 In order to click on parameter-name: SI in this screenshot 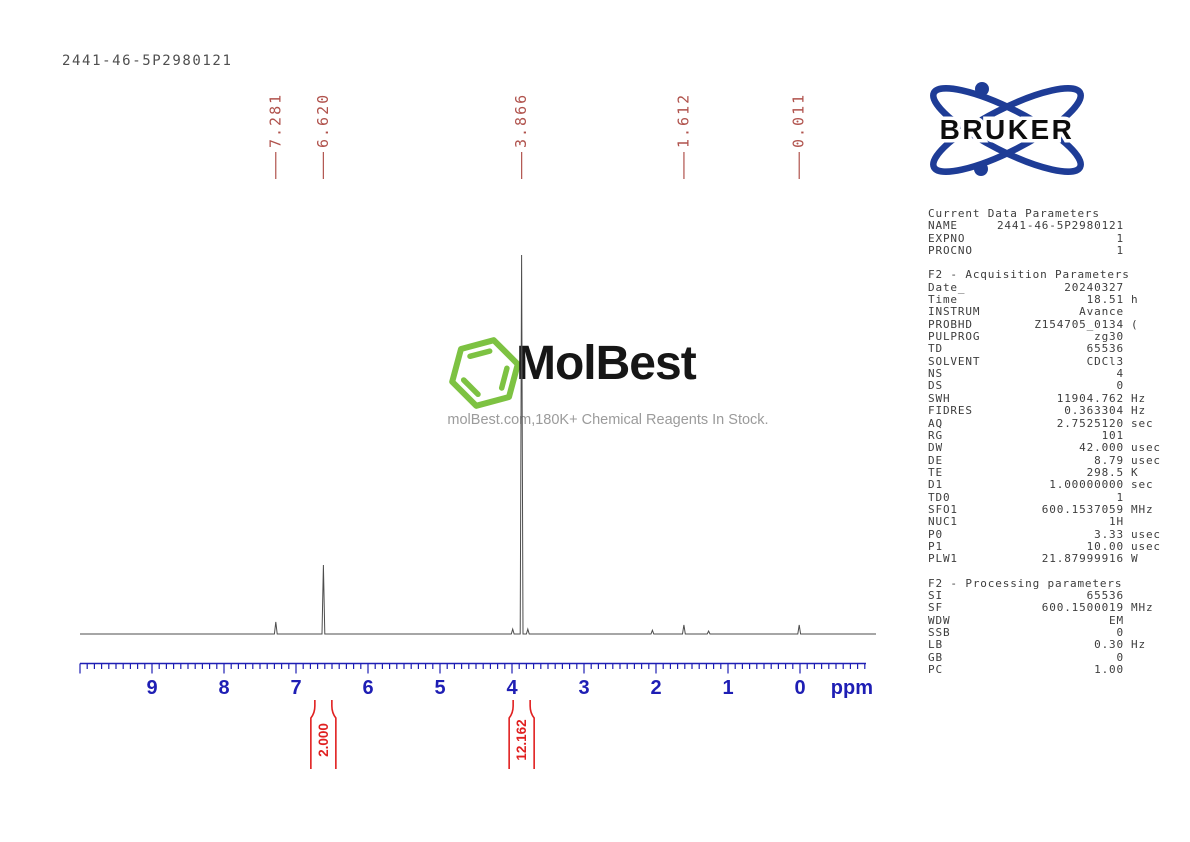, I will do `click(935, 595)`.